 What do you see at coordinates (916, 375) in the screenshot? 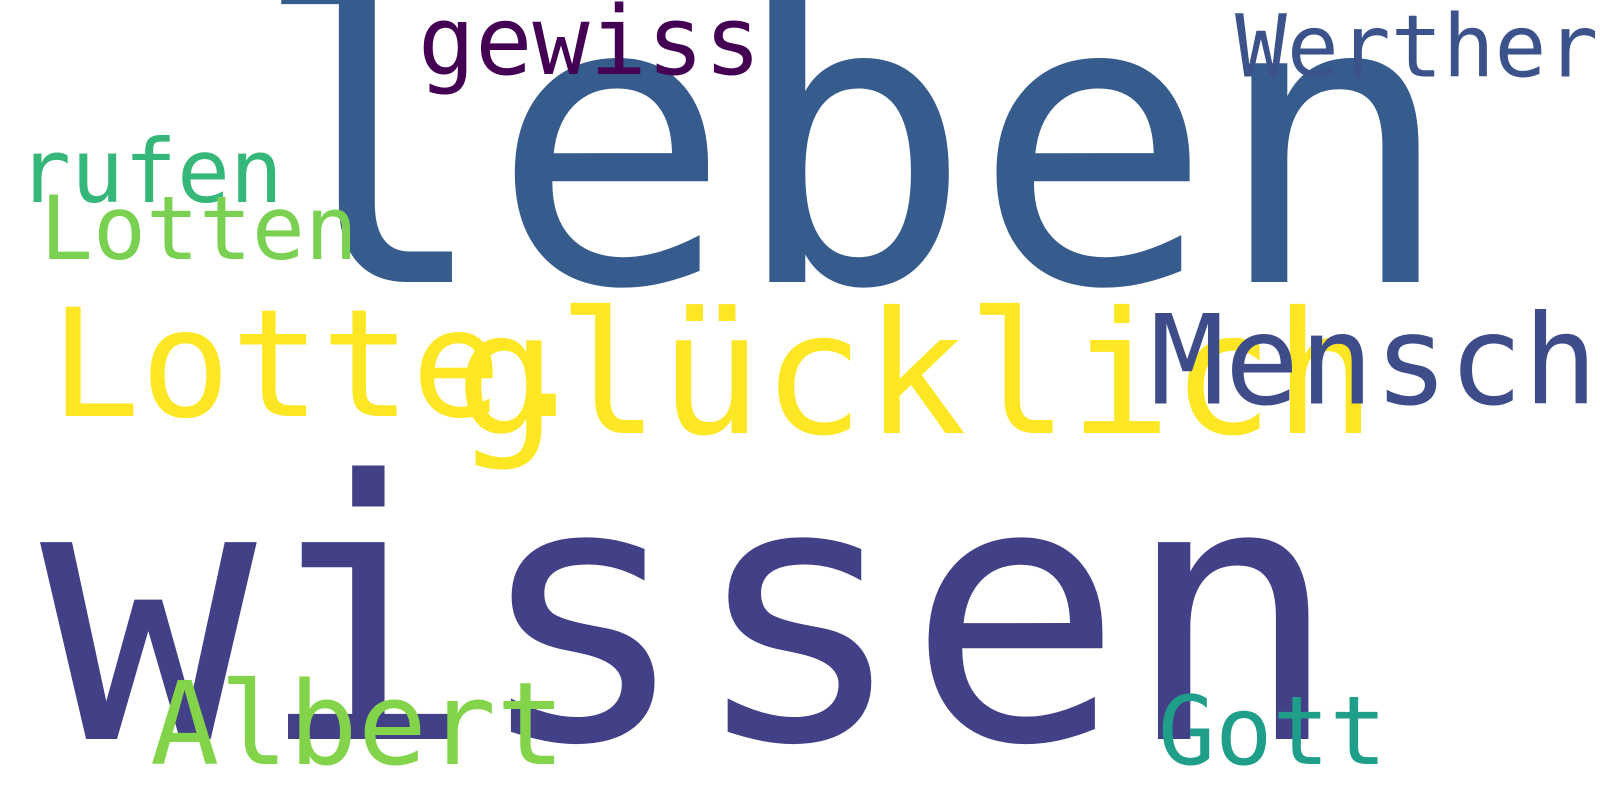
I see `word-gluecklich: glücklich` at bounding box center [916, 375].